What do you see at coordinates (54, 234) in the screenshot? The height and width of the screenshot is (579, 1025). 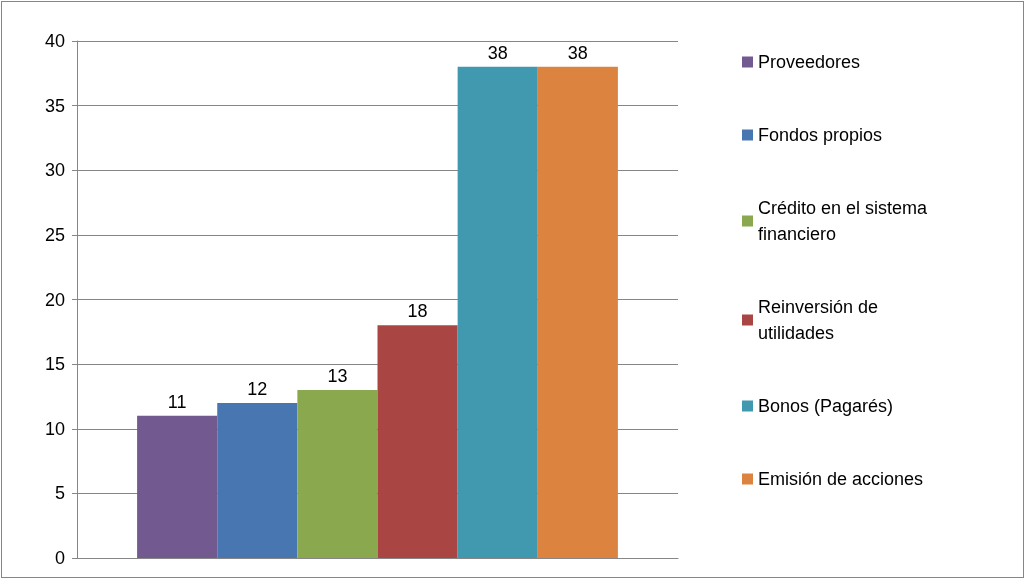 I see `y-tick-label: 25` at bounding box center [54, 234].